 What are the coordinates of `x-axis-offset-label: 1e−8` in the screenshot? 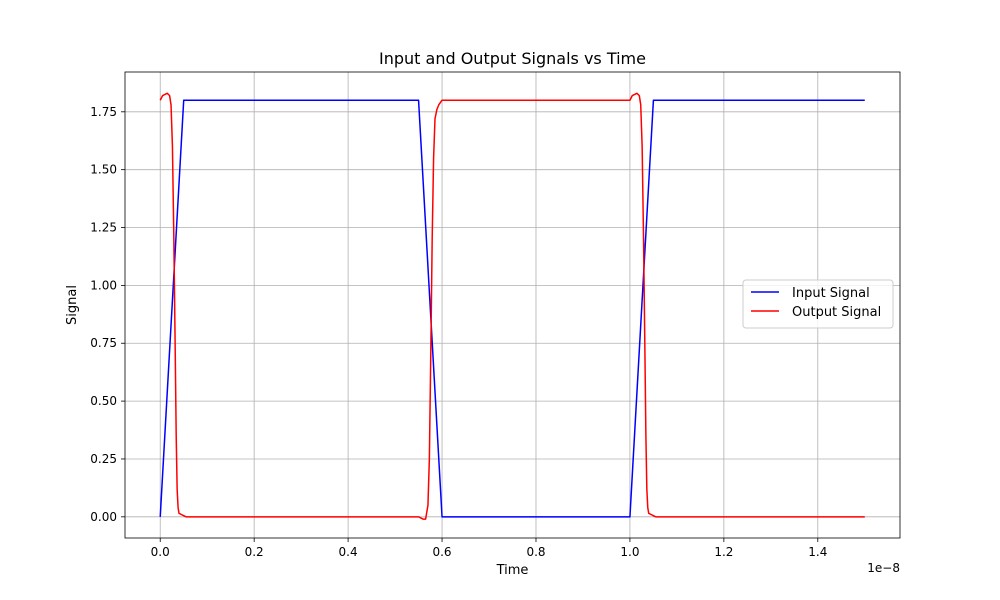 It's located at (883, 568).